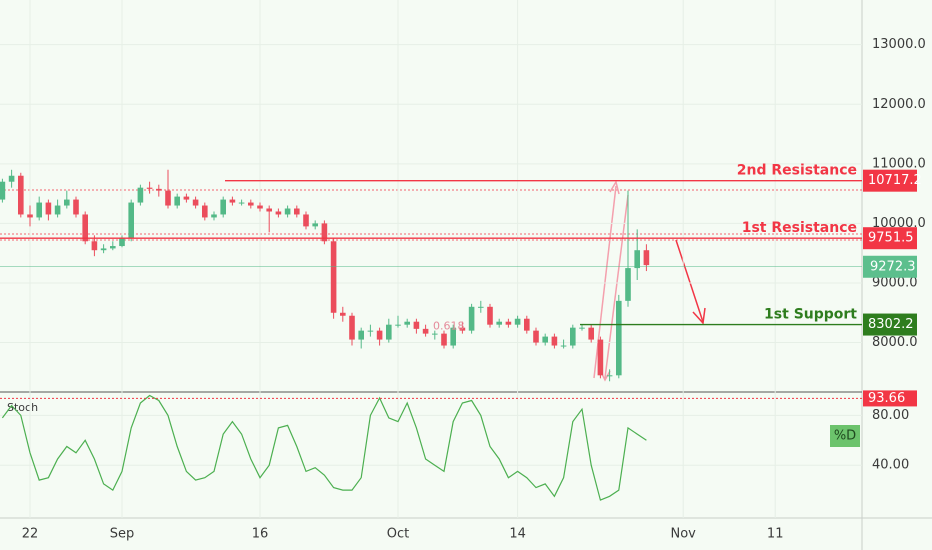 The width and height of the screenshot is (932, 550). Describe the element at coordinates (797, 171) in the screenshot. I see `level-label: 2nd Resistance` at that location.